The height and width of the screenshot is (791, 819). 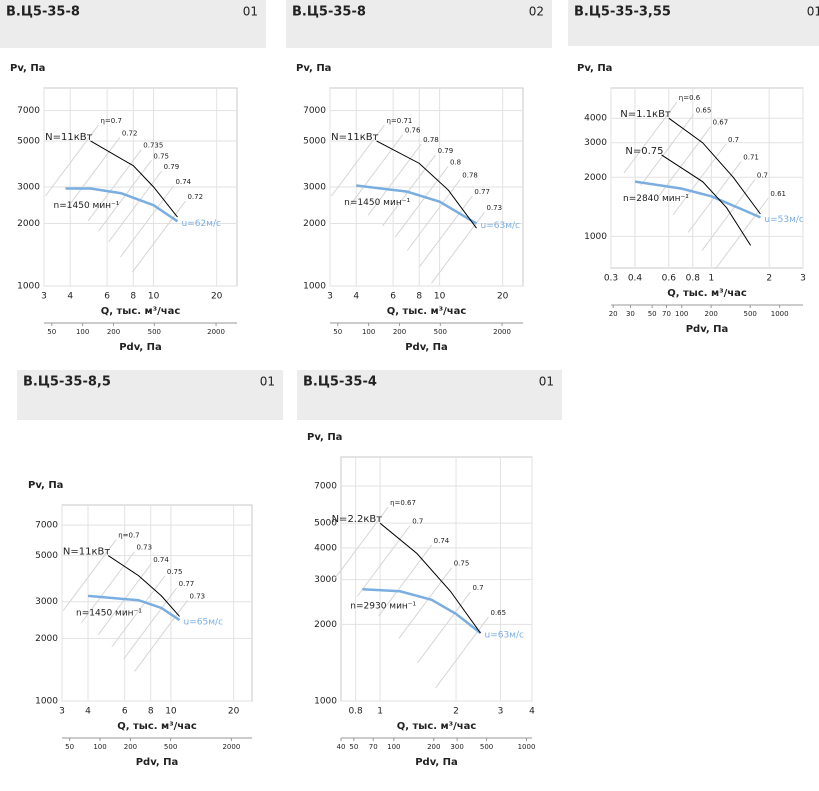 What do you see at coordinates (635, 279) in the screenshot?
I see `x-tick-label: 0.4` at bounding box center [635, 279].